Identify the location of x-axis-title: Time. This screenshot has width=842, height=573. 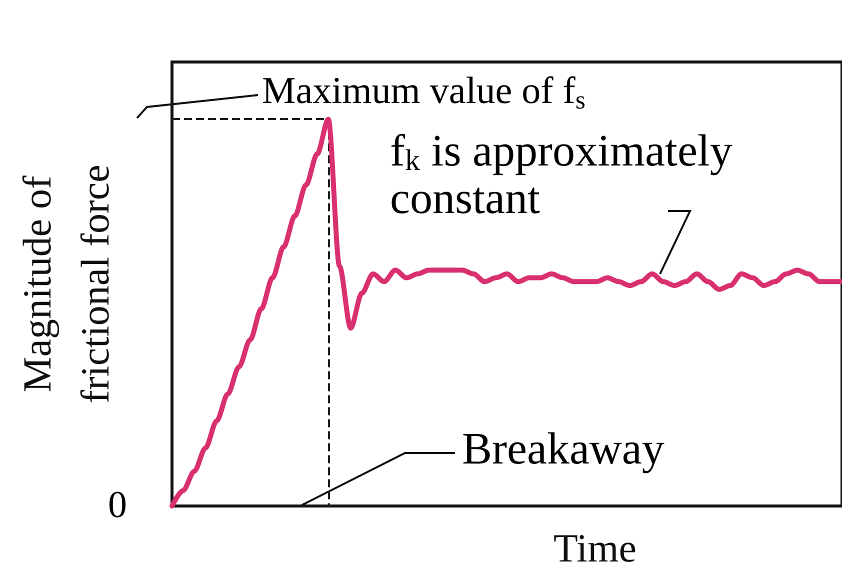
(595, 548).